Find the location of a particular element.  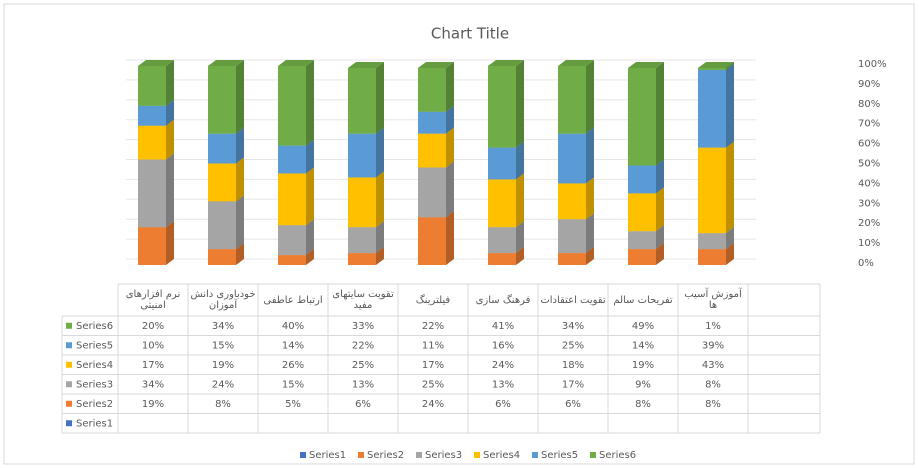

row-label: Series1 is located at coordinates (94, 423).